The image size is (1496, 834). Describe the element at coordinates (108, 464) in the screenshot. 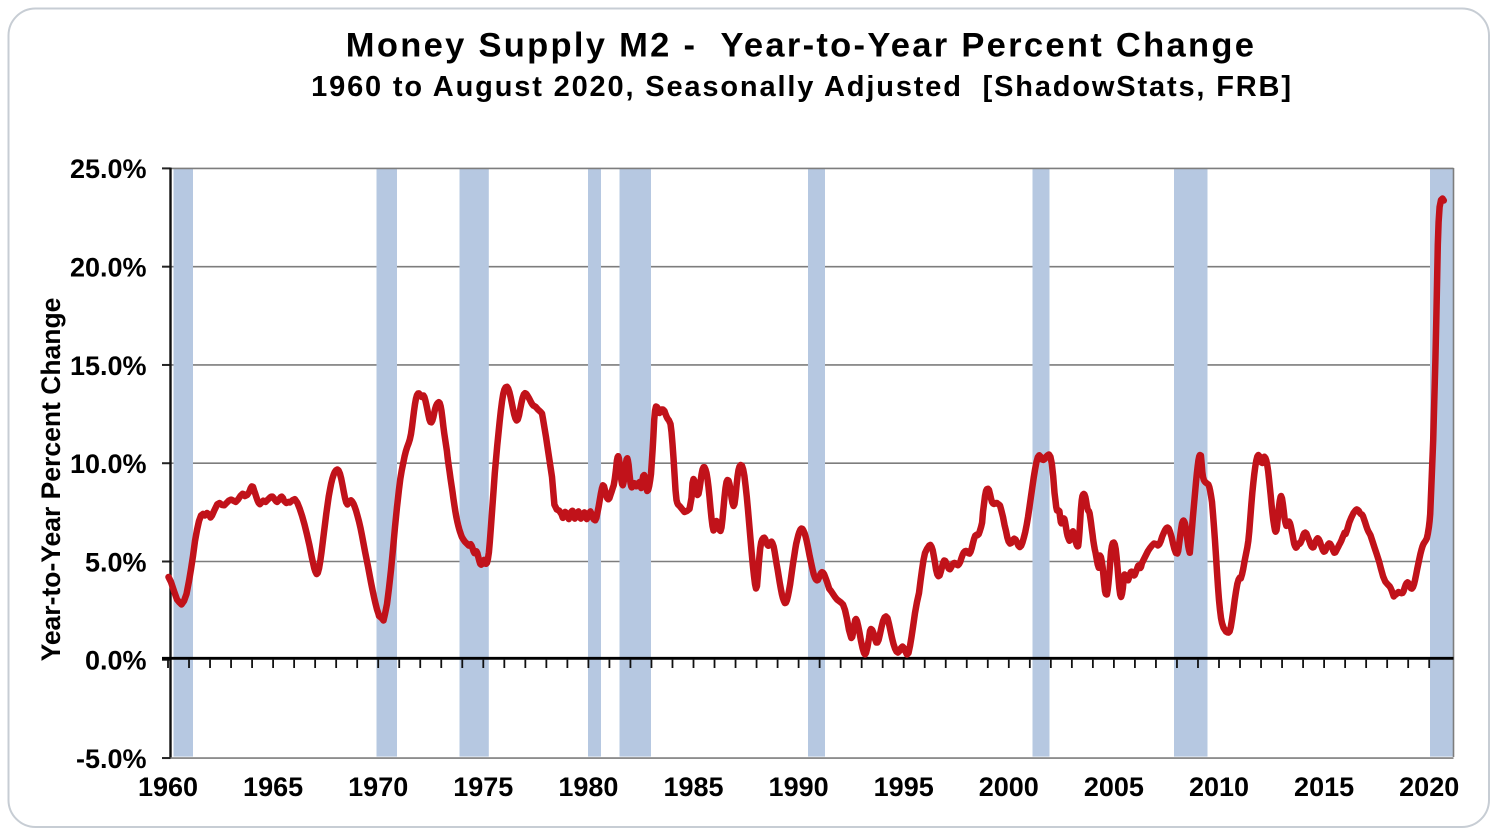

I see `svg-text: 10.0%` at that location.